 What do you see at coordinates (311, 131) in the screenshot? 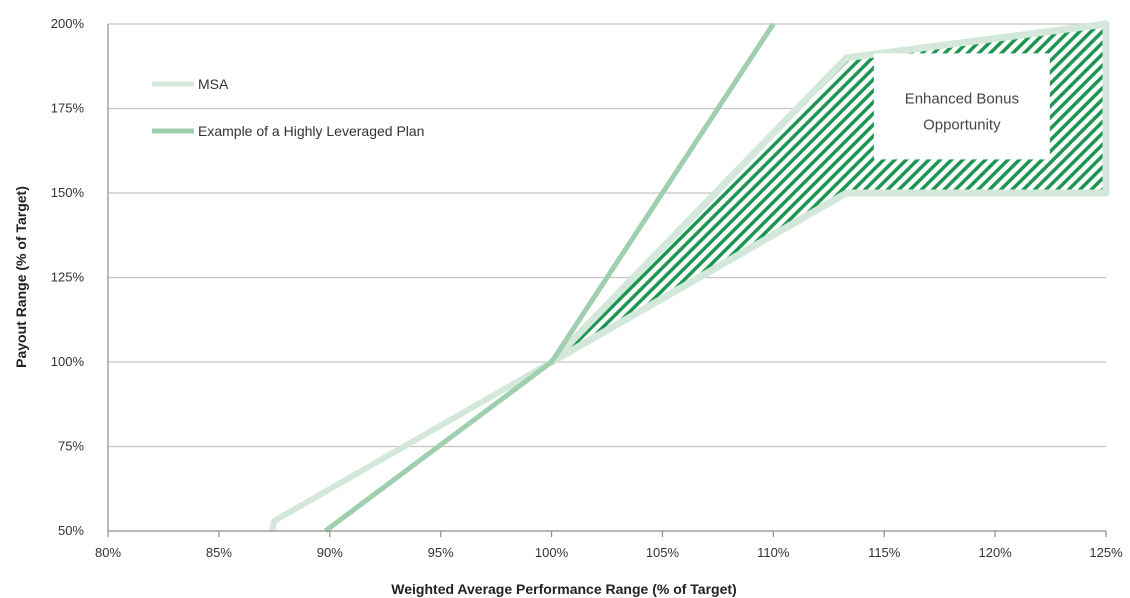
I see `legend-label: Example of a Highly Leveraged Plan` at bounding box center [311, 131].